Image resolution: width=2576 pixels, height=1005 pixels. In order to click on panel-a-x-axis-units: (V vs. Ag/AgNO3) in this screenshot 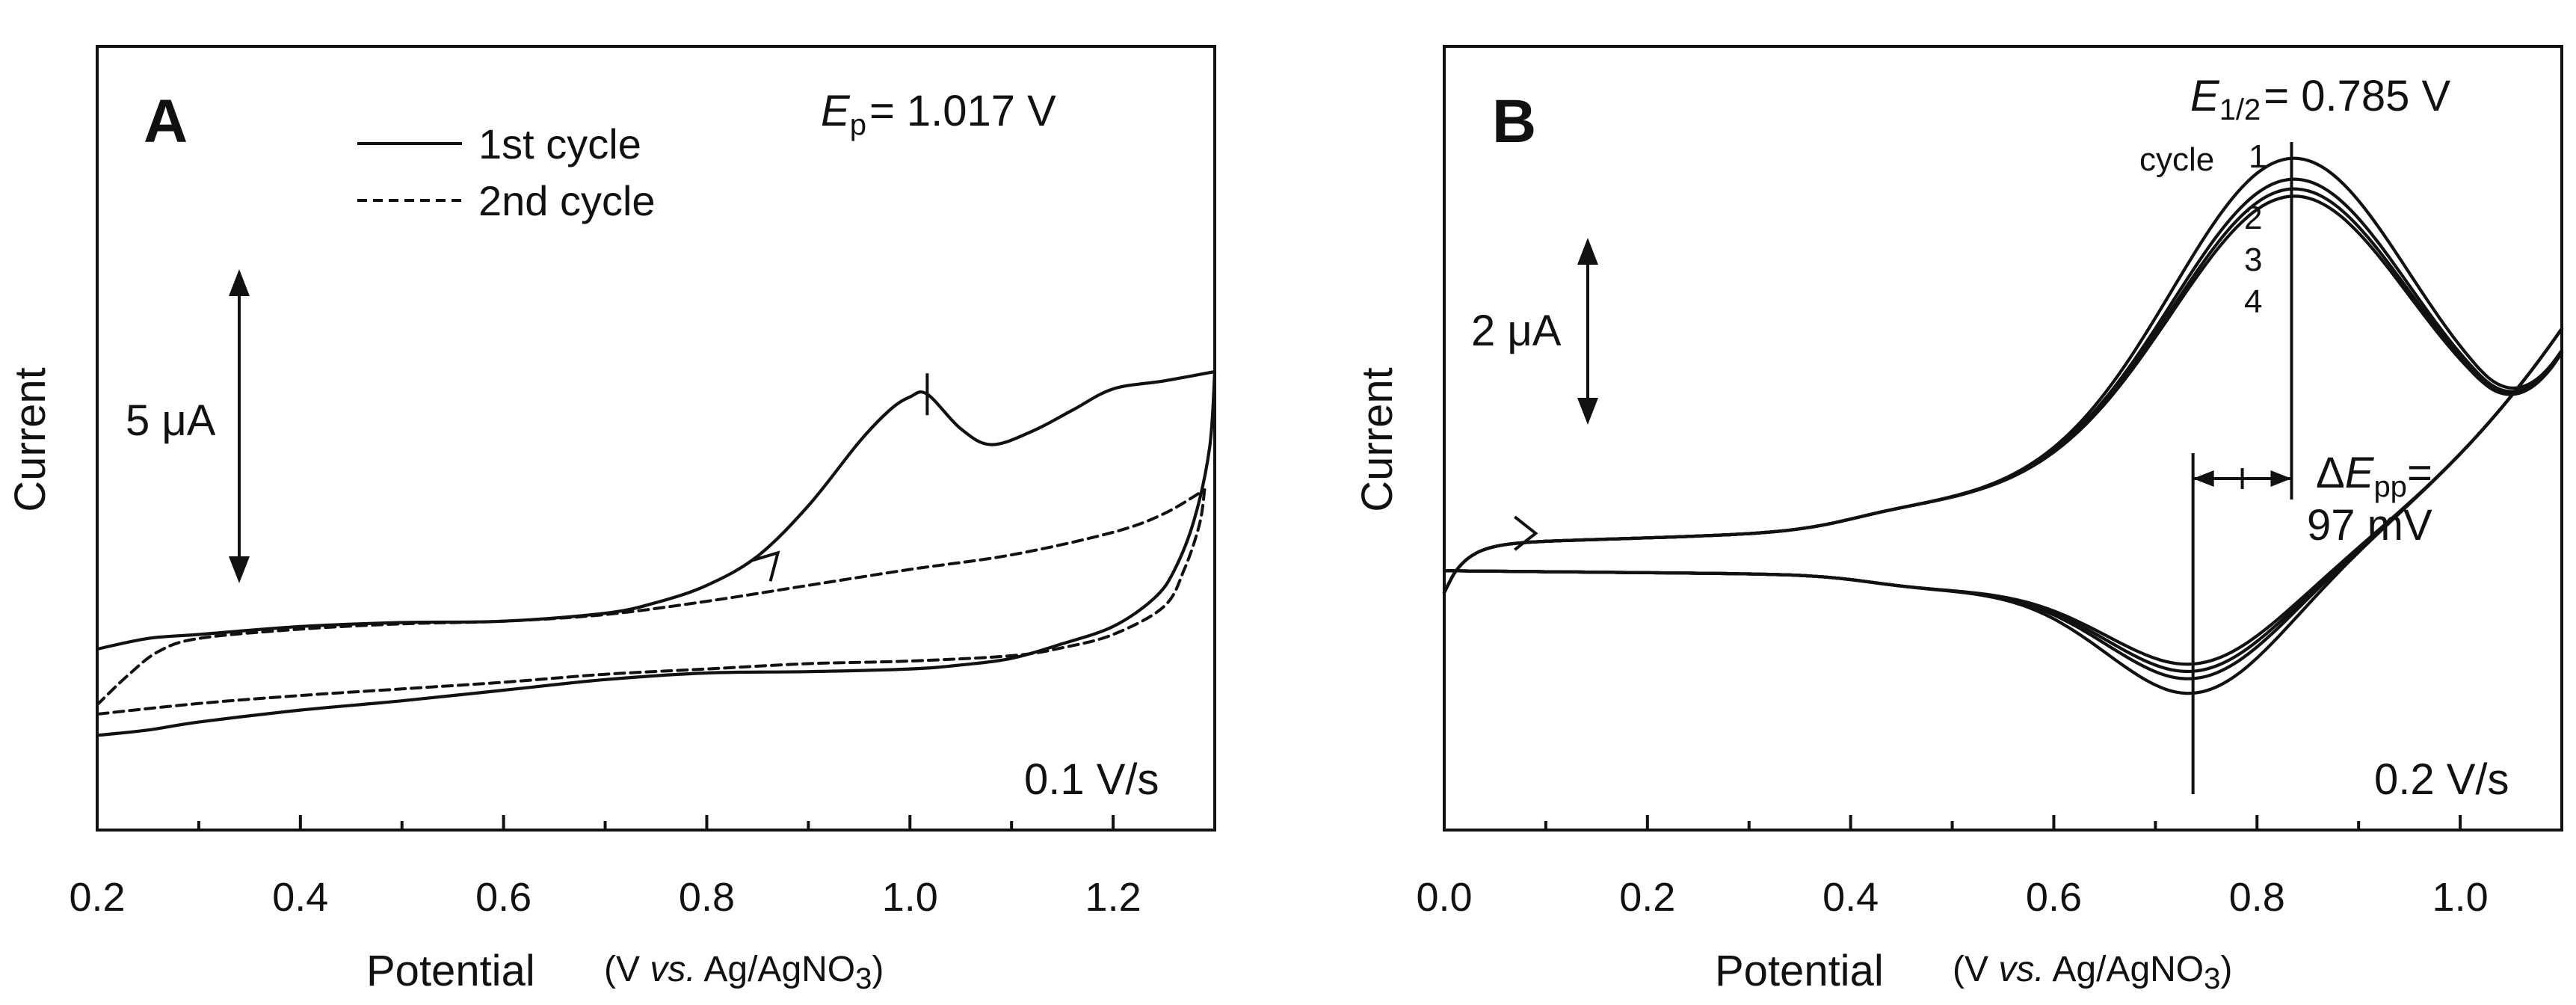, I will do `click(744, 972)`.